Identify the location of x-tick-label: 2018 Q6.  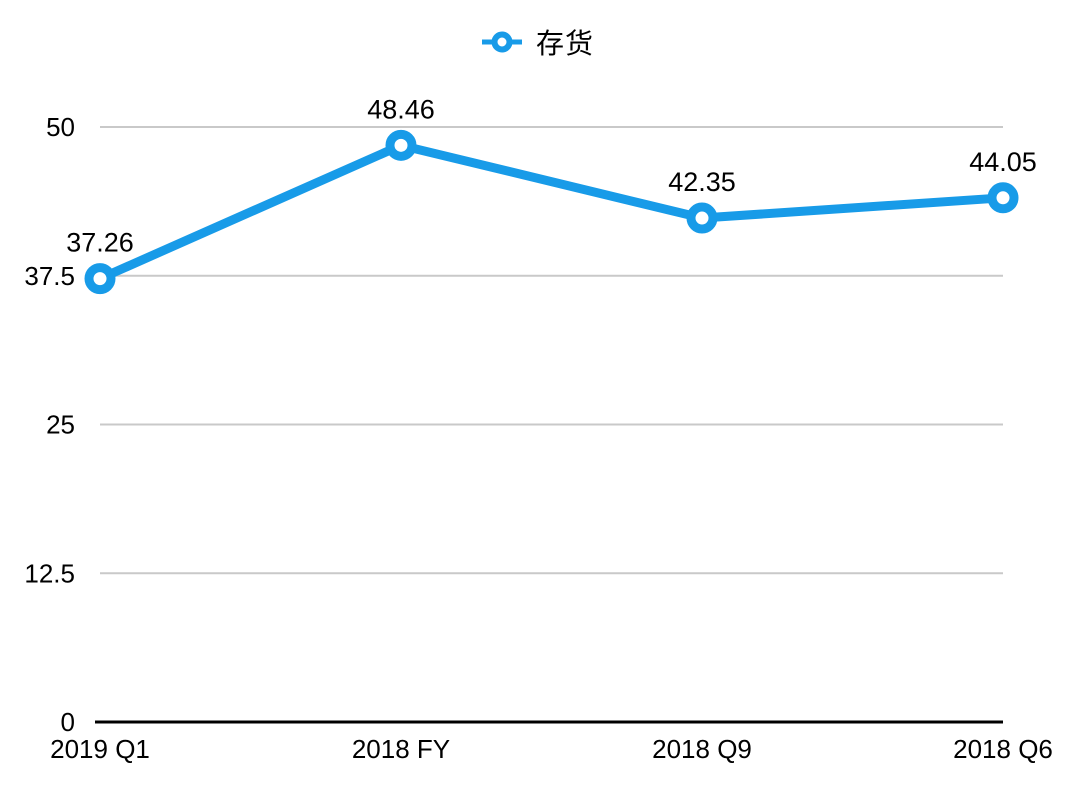
(1003, 749).